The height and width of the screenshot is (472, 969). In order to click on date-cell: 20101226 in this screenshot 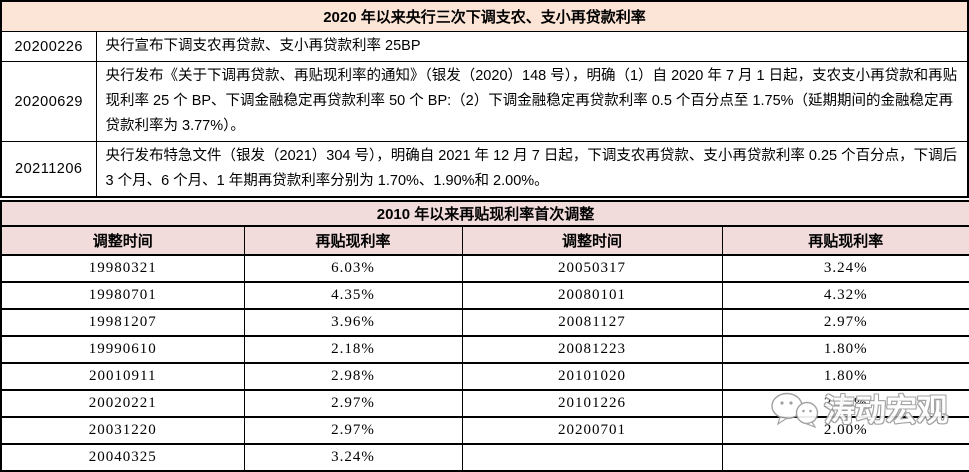, I will do `click(592, 403)`.